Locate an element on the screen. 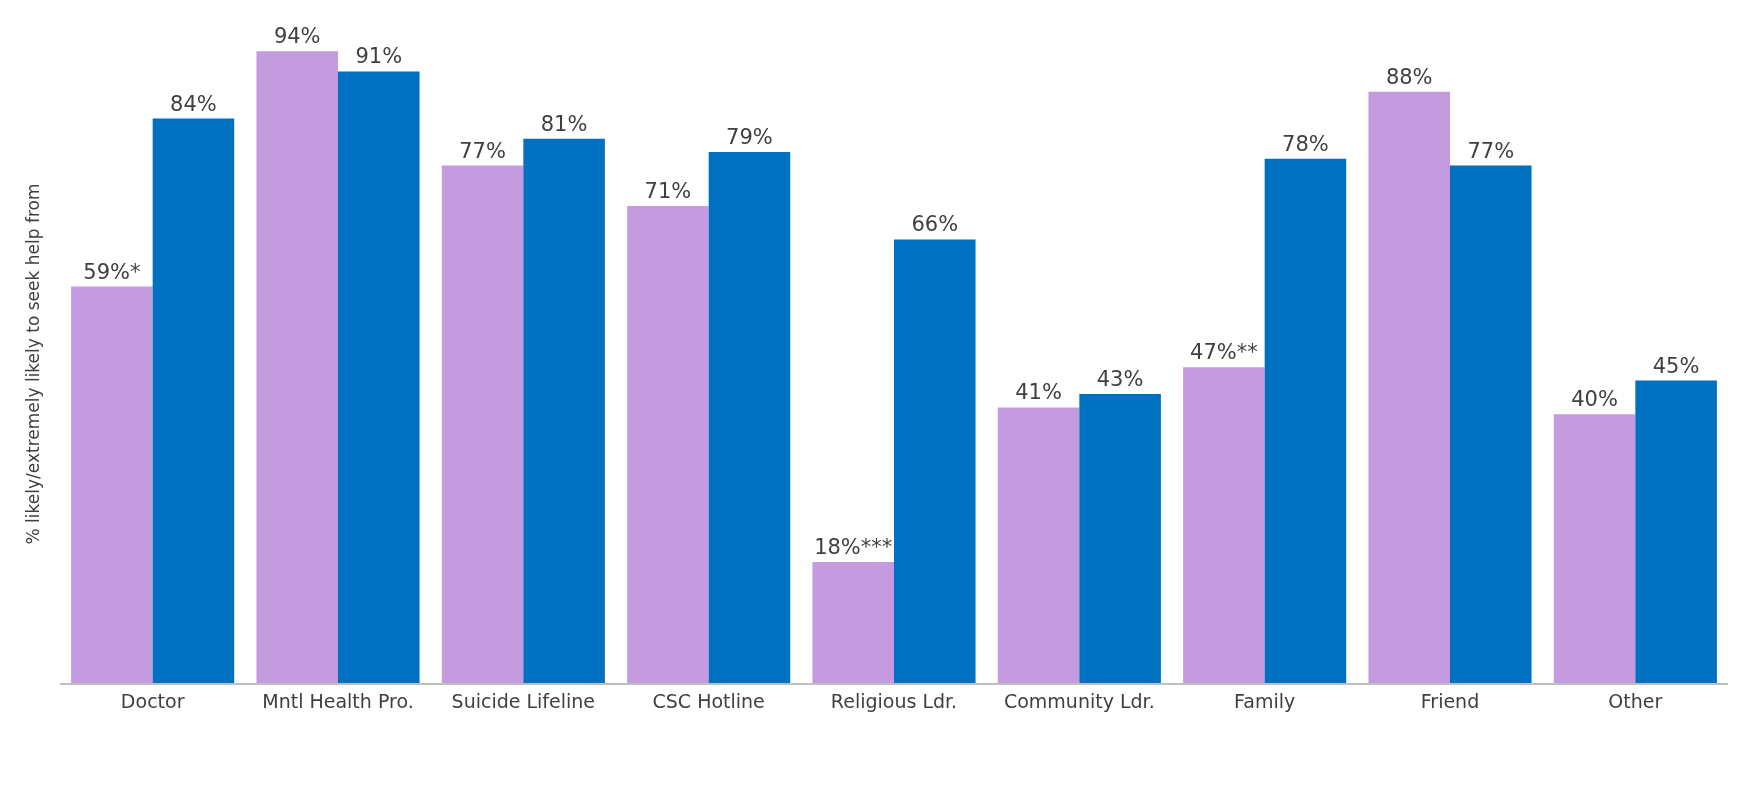 This screenshot has height=793, width=1743. x-tick-label: Community Ldr. is located at coordinates (1079, 700).